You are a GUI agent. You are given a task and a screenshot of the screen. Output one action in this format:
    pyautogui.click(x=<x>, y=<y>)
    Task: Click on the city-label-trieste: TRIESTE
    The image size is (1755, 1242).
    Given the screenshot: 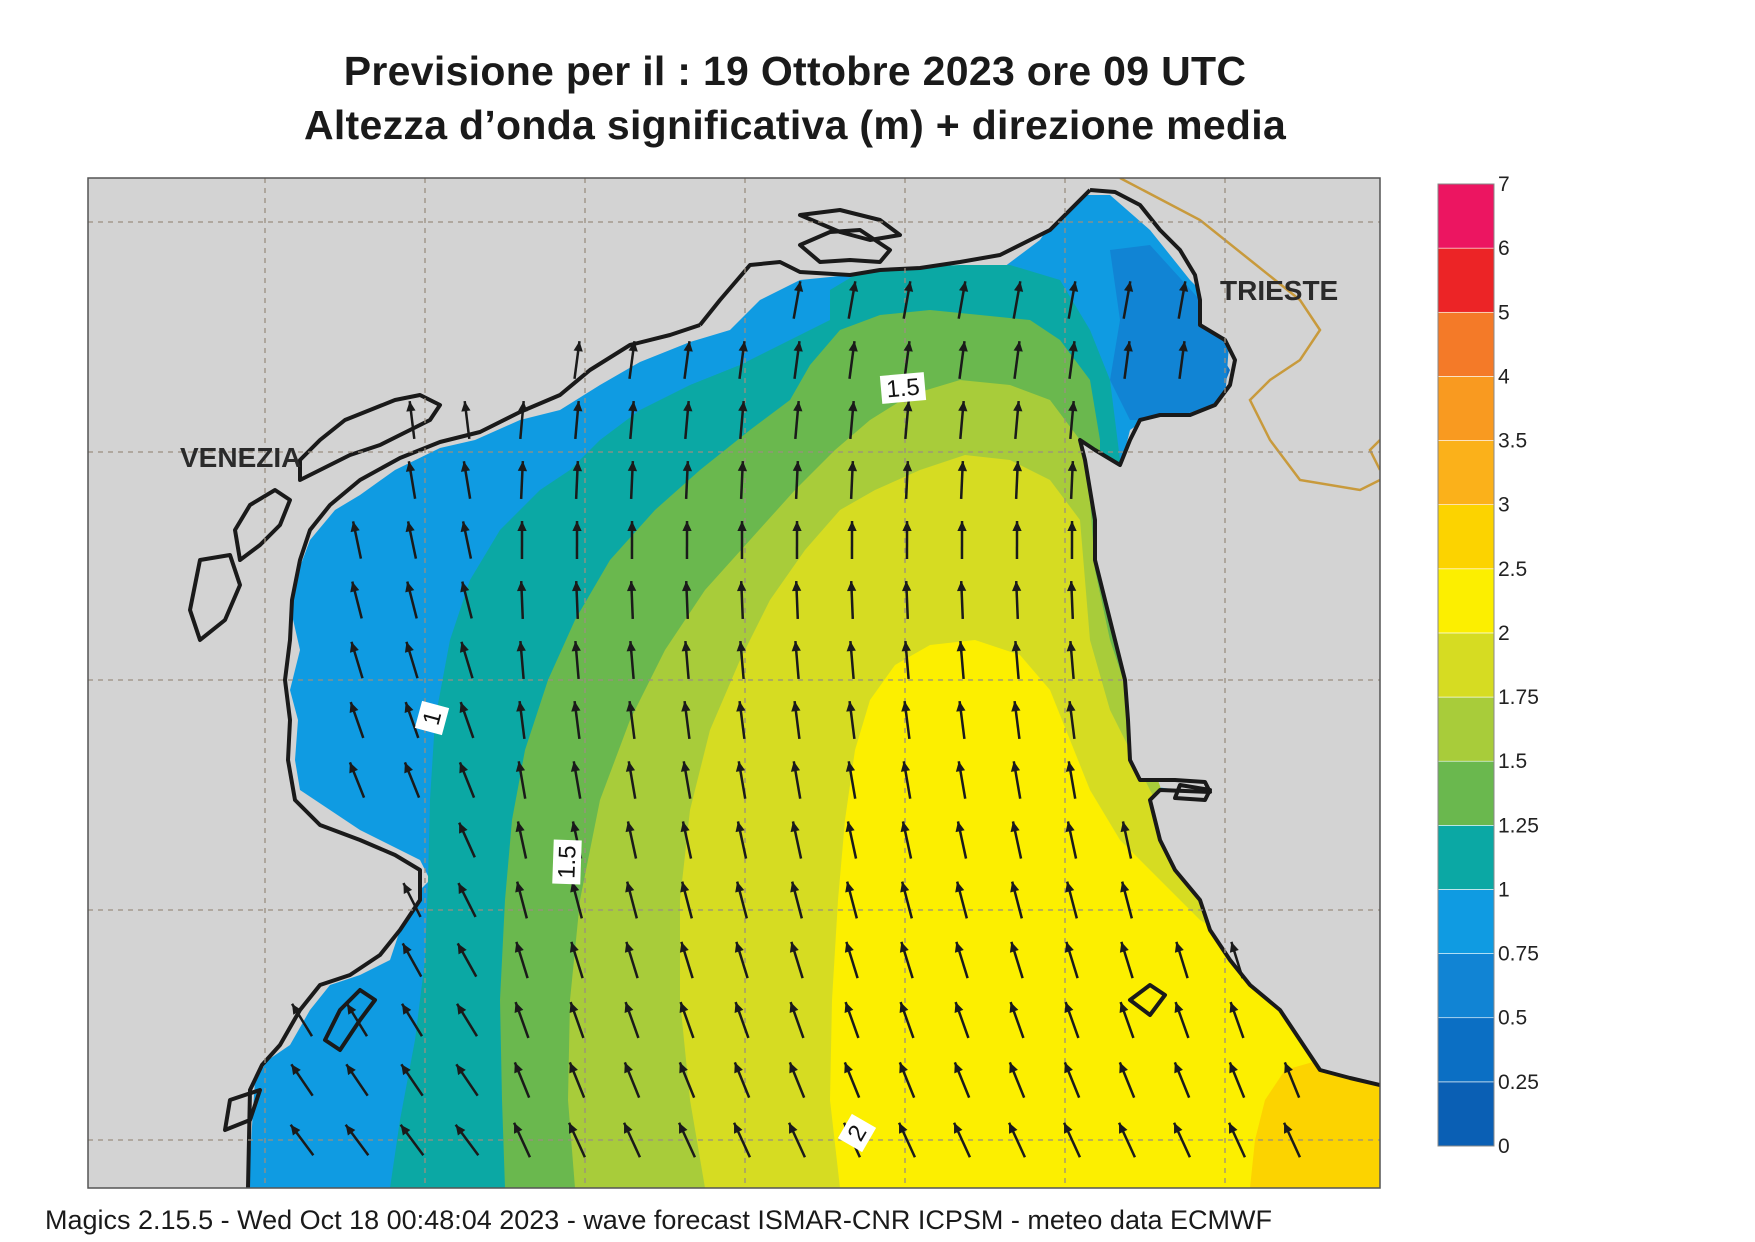 What is the action you would take?
    pyautogui.click(x=1279, y=290)
    